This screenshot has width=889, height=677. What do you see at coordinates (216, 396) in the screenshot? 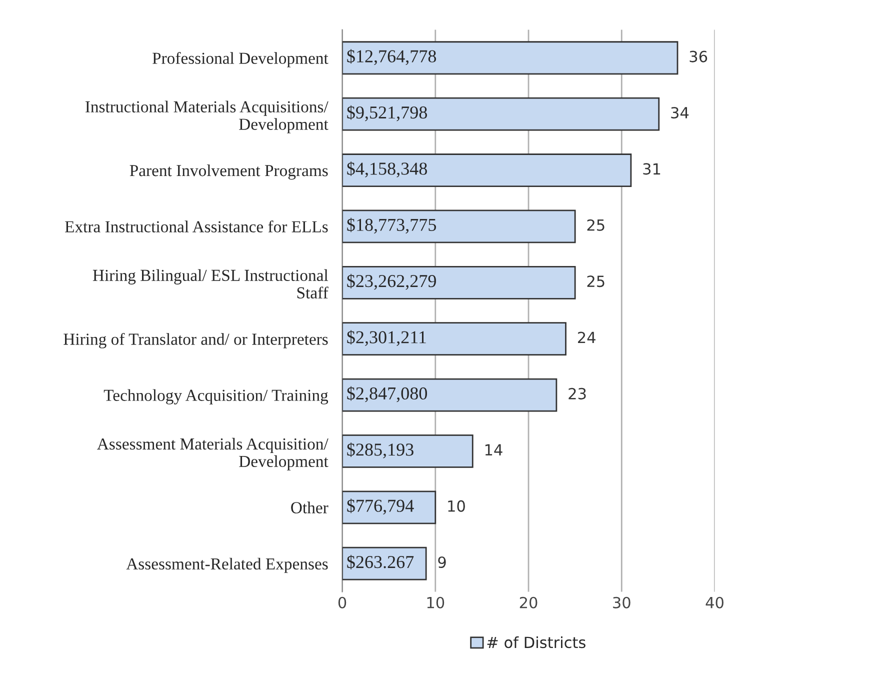
I see `y-tick-label: Technology Acquisition/ Training` at bounding box center [216, 396].